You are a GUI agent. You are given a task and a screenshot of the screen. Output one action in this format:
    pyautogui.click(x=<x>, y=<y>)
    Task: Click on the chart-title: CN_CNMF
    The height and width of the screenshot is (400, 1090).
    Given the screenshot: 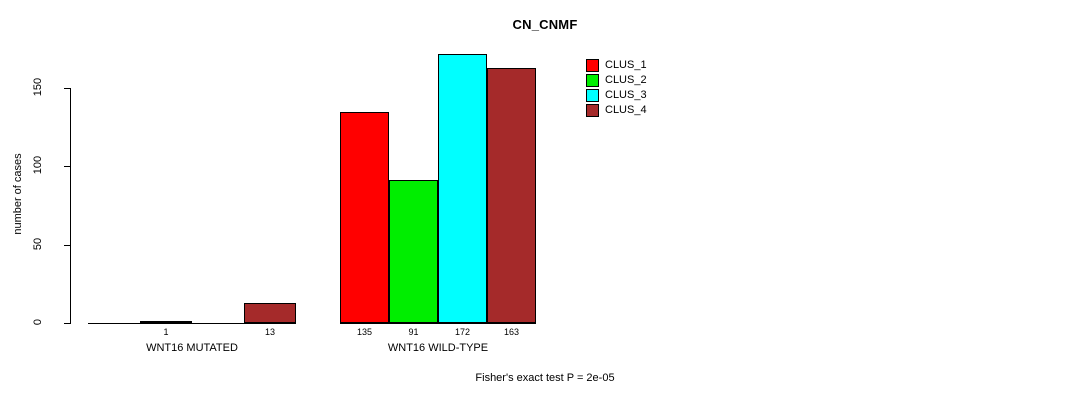 What is the action you would take?
    pyautogui.click(x=545, y=24)
    